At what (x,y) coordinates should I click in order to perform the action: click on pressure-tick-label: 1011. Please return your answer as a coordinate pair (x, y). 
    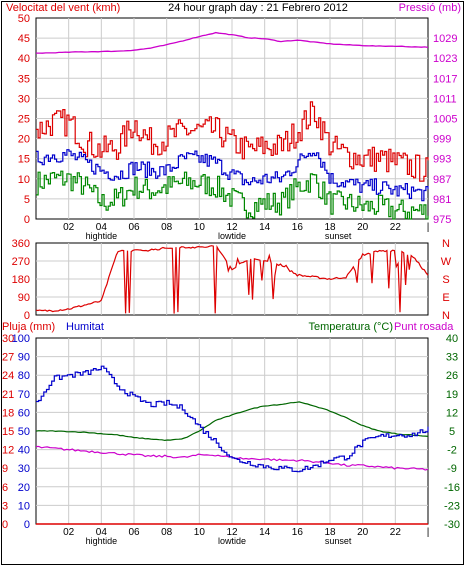
    Looking at the image, I should click on (445, 99).